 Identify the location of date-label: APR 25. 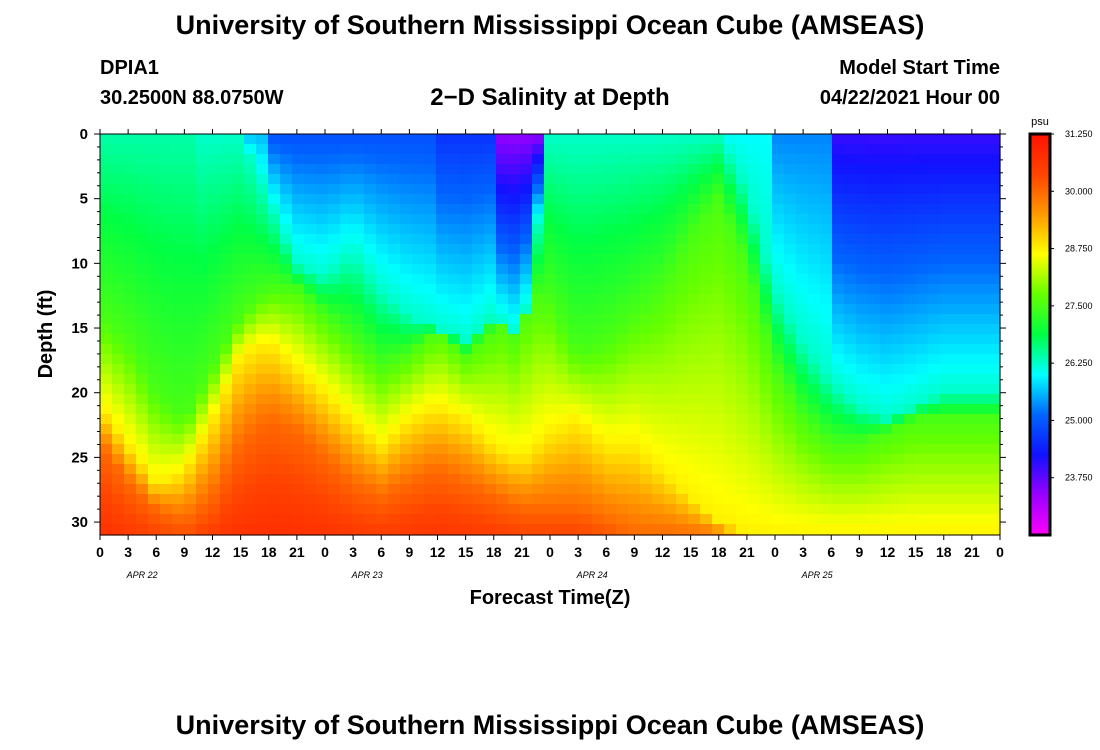
(817, 575).